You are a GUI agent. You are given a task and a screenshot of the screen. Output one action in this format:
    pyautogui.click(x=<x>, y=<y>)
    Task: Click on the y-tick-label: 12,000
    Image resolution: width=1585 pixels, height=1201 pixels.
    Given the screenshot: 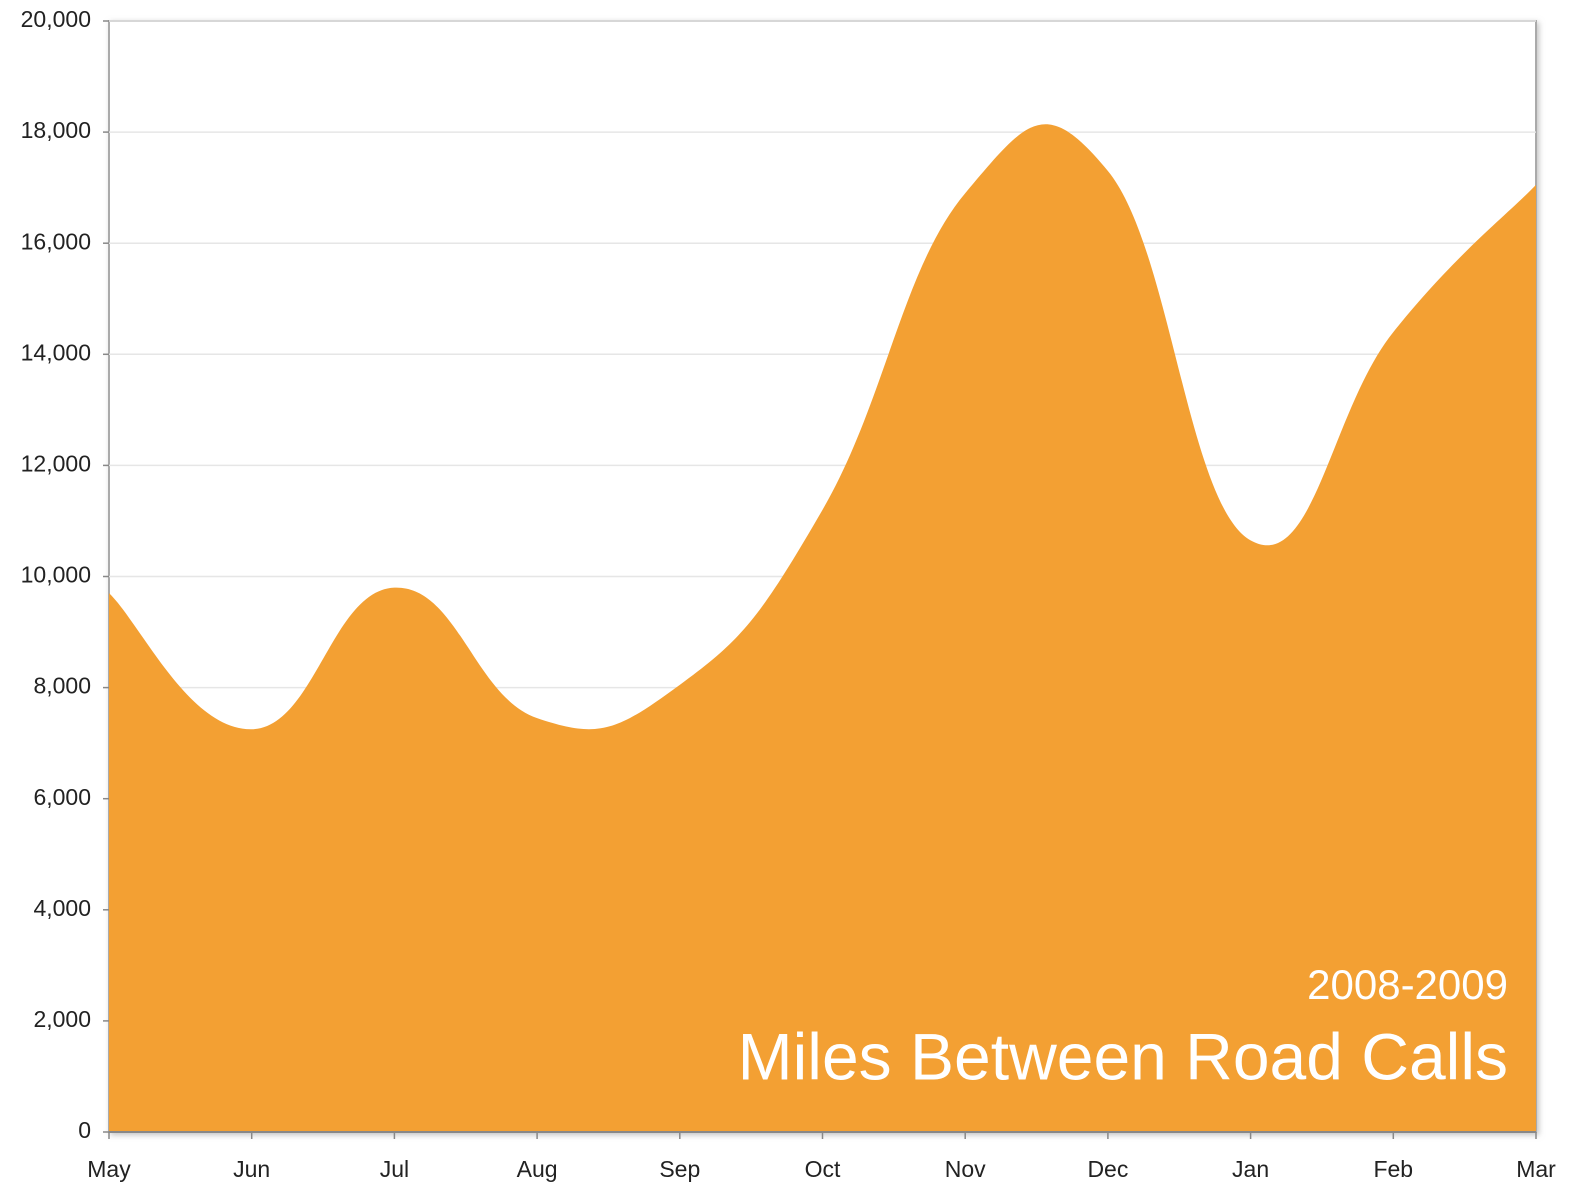 What is the action you would take?
    pyautogui.click(x=56, y=463)
    